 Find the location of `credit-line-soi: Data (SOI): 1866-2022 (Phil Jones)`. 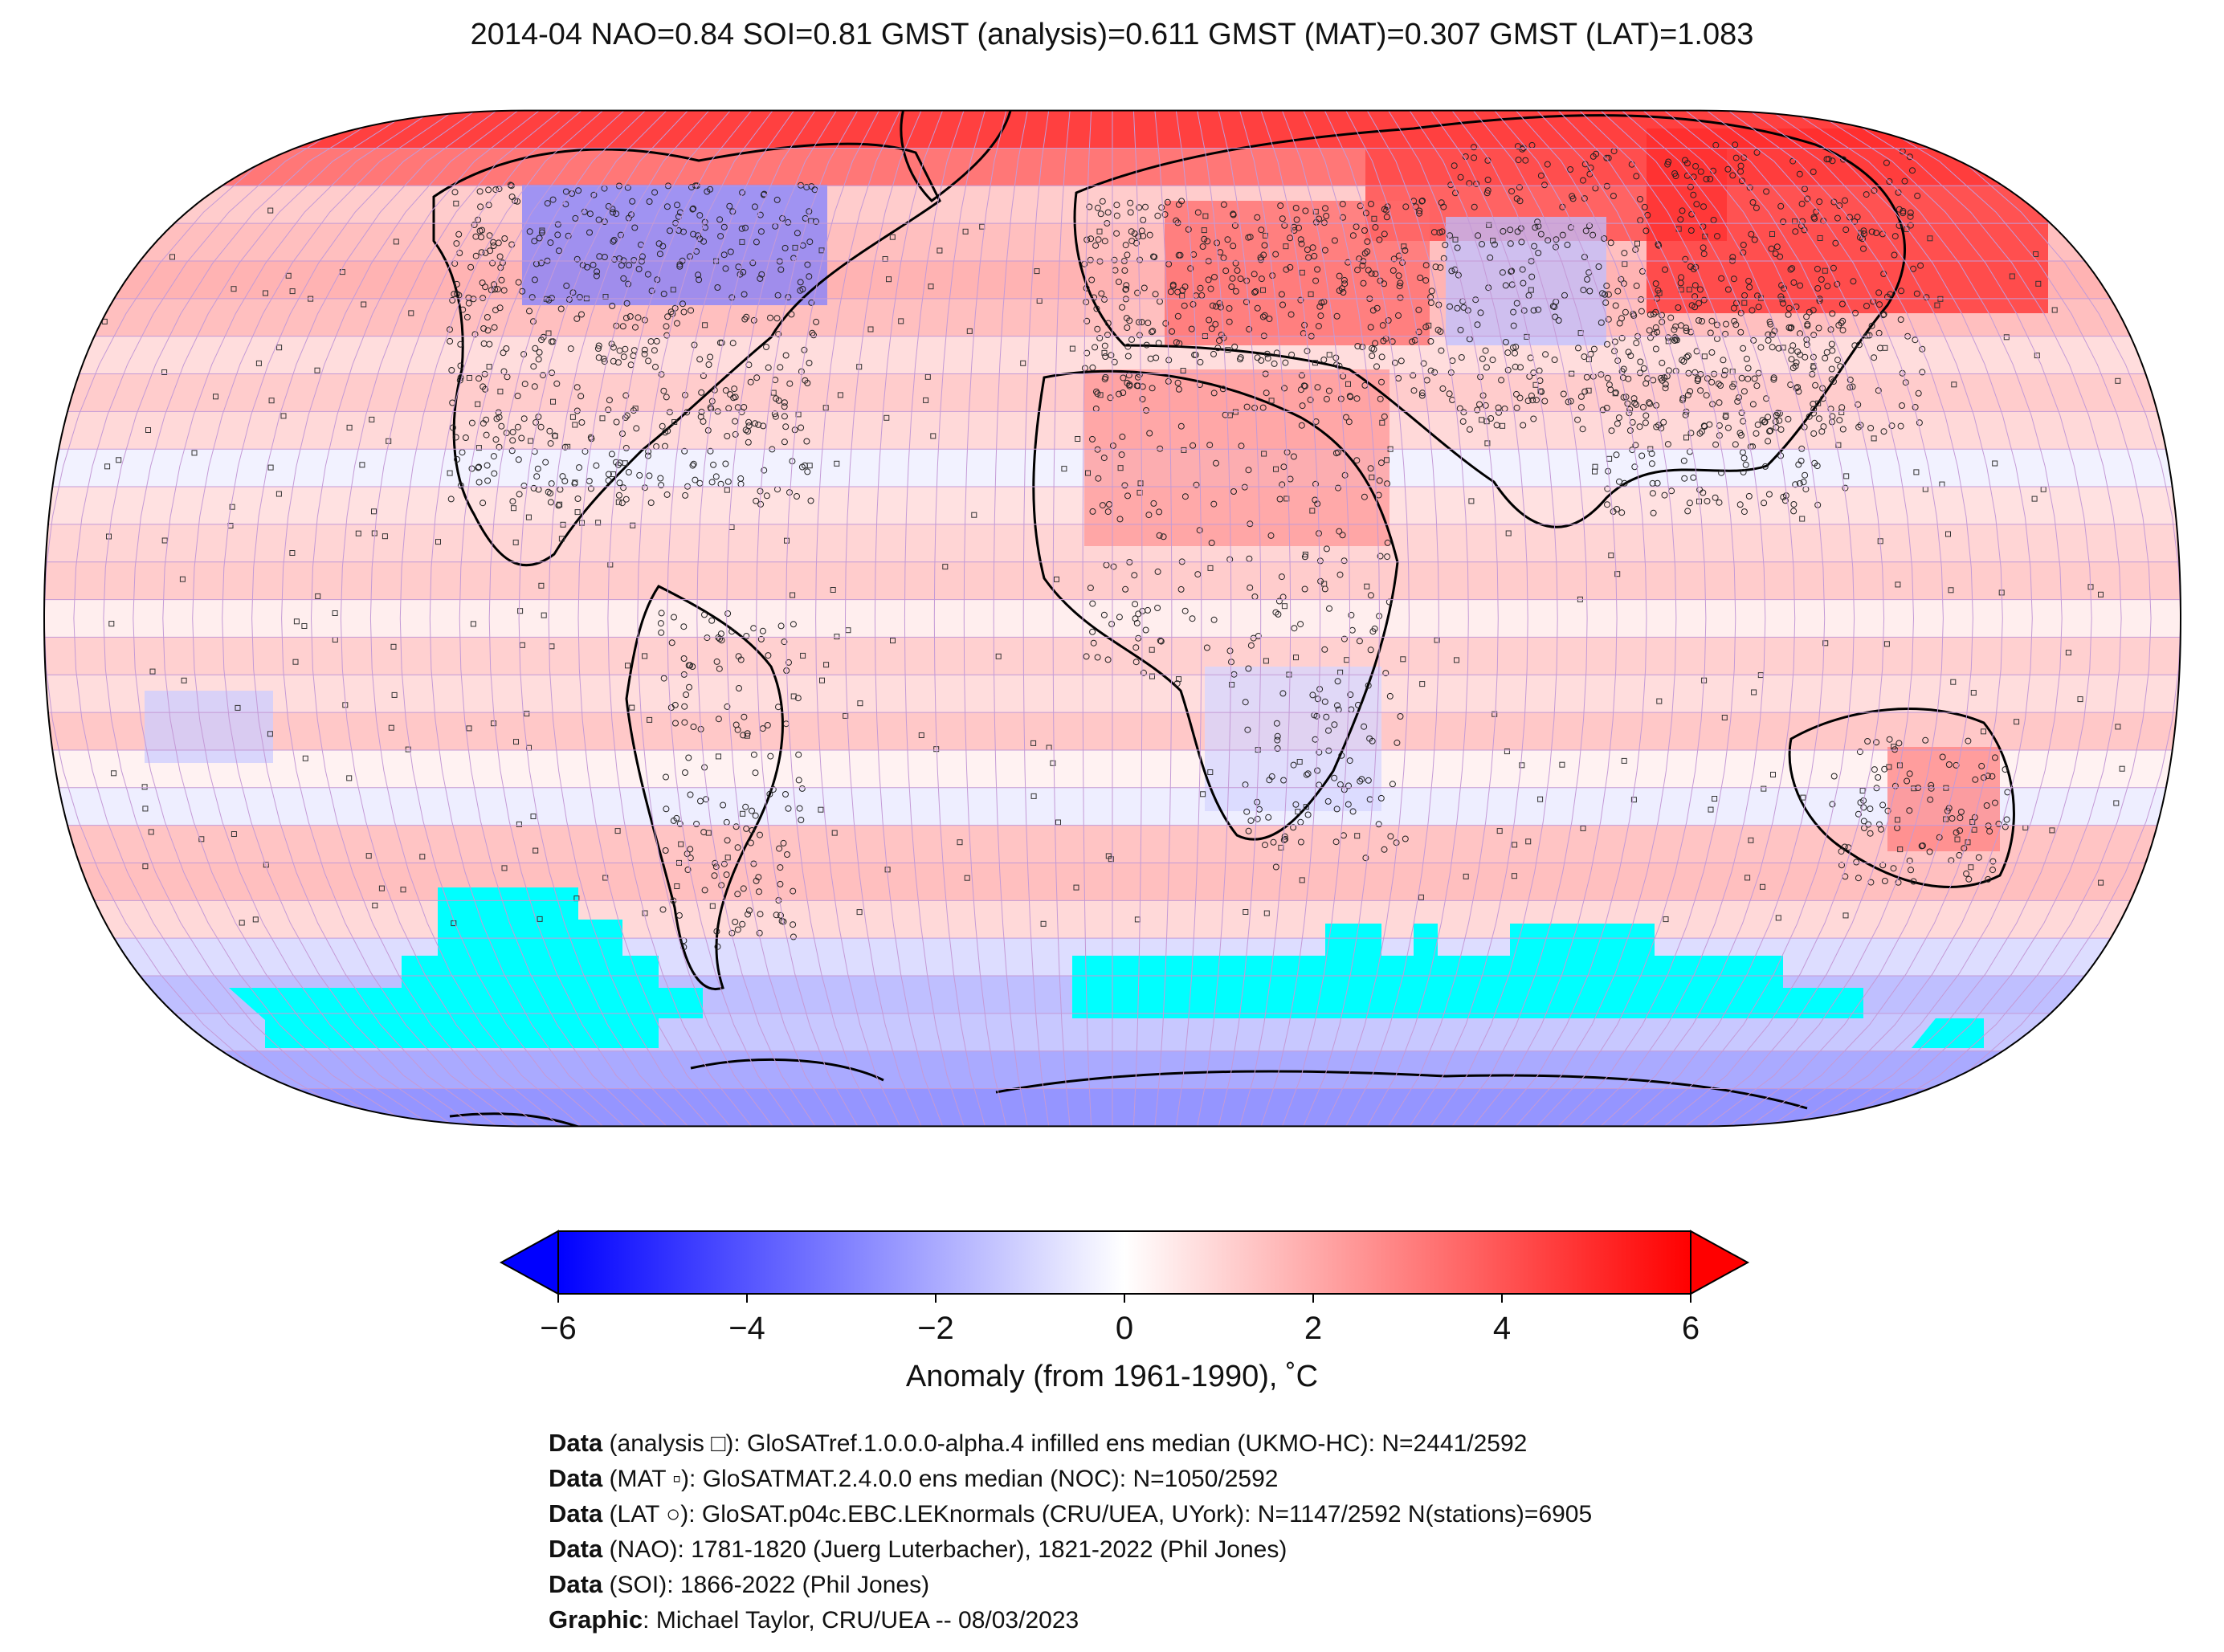

credit-line-soi: Data (SOI): 1866-2022 (Phil Jones) is located at coordinates (739, 1584).